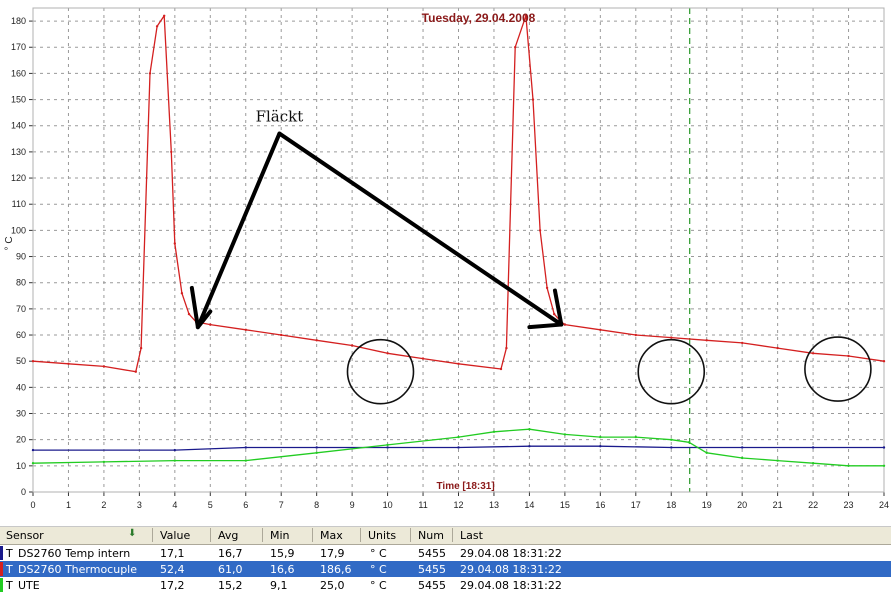  I want to click on sort-down-icon: ⬇, so click(132, 533).